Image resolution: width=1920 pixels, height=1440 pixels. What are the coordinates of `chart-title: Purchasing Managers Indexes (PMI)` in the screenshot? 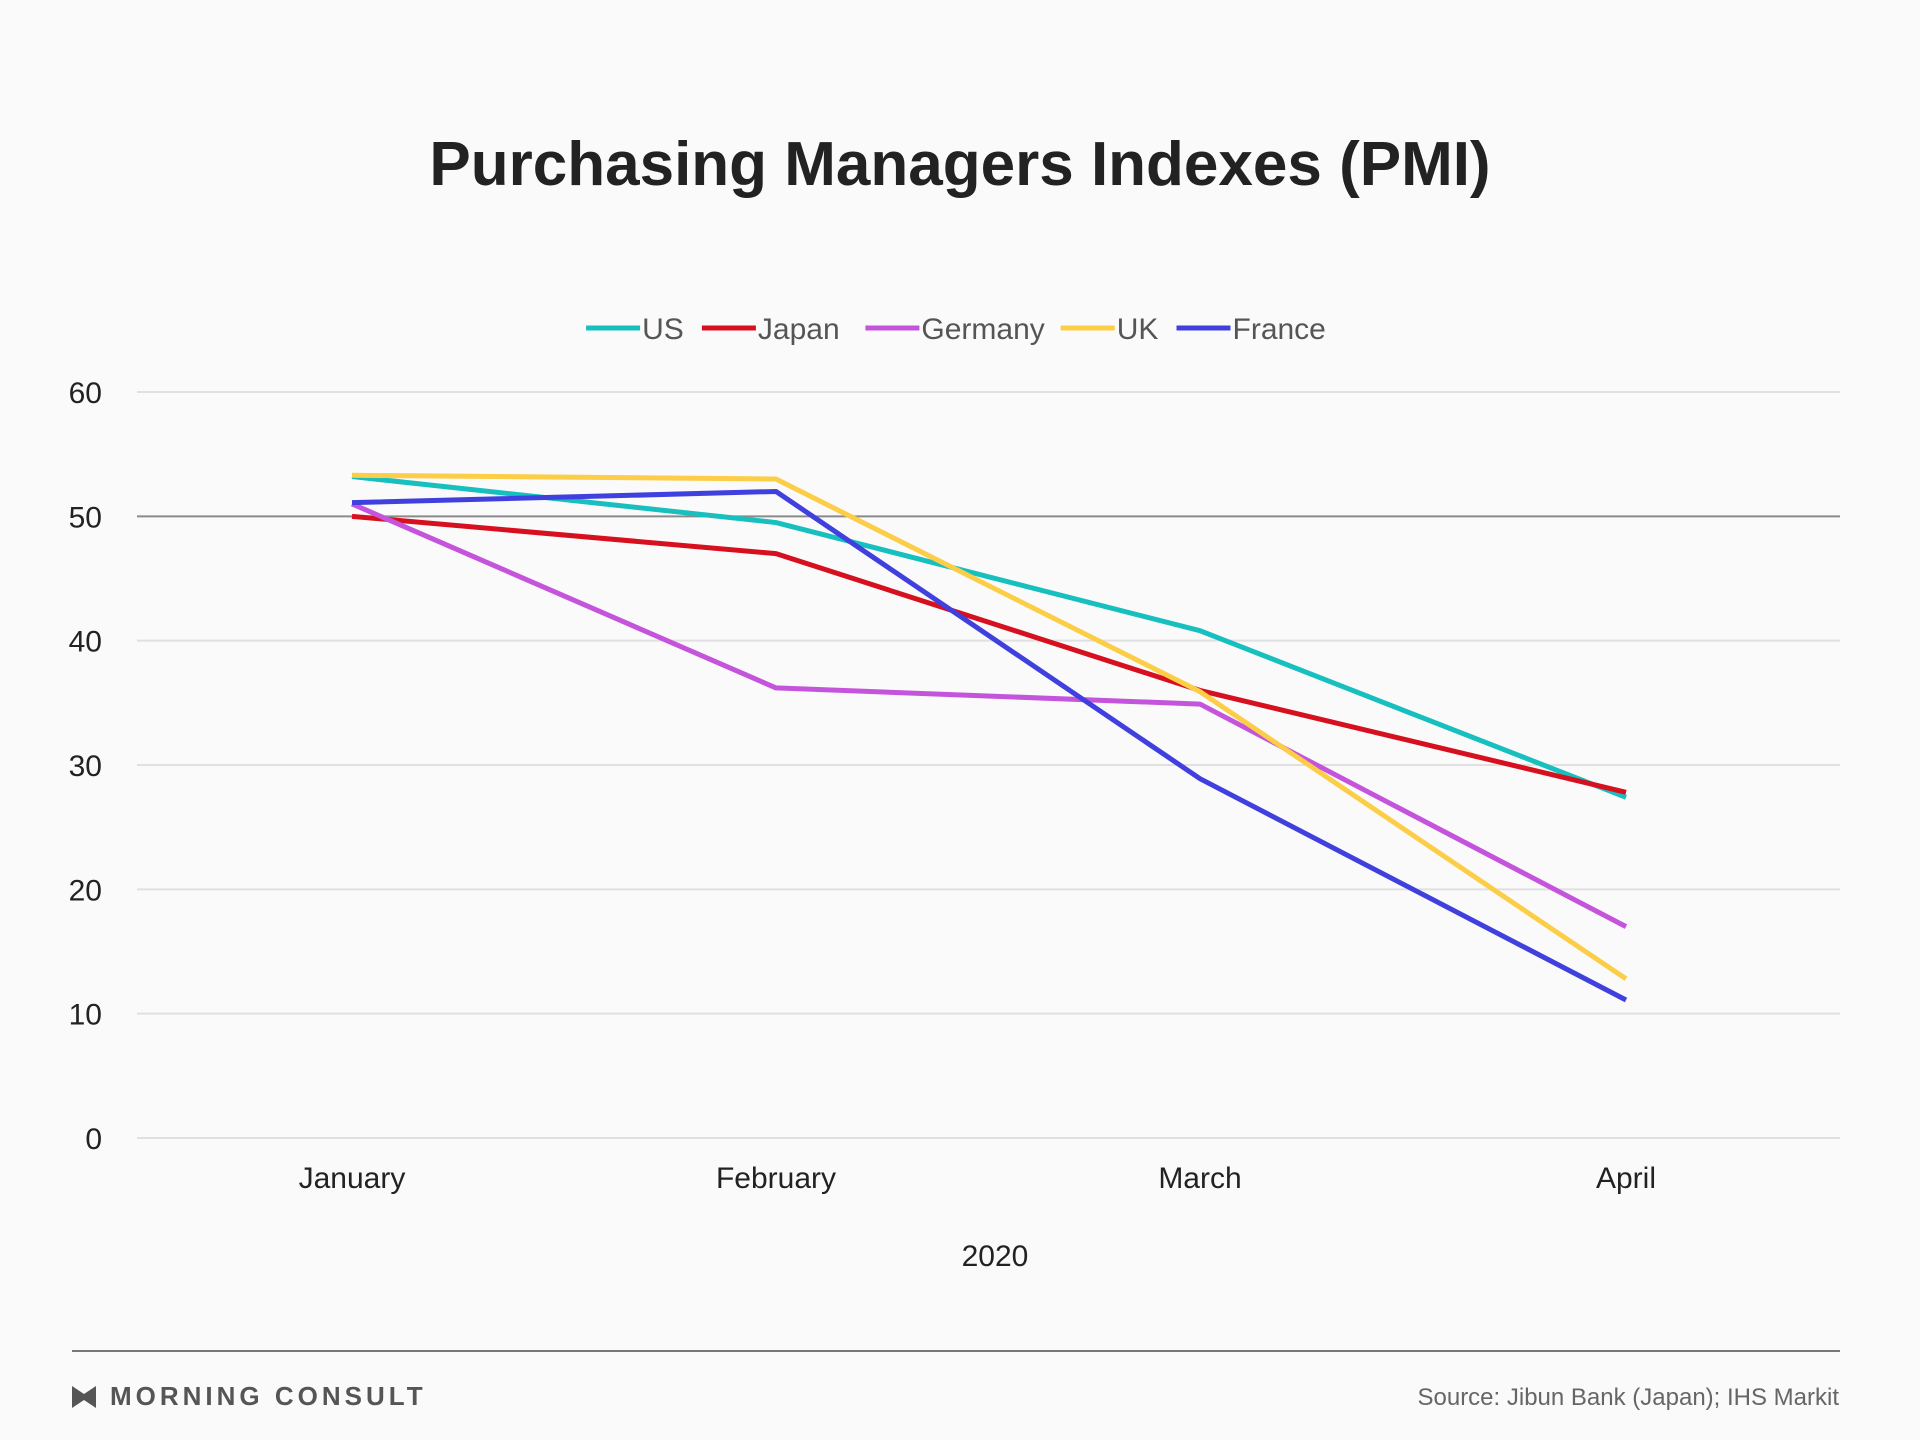 It's located at (959, 164).